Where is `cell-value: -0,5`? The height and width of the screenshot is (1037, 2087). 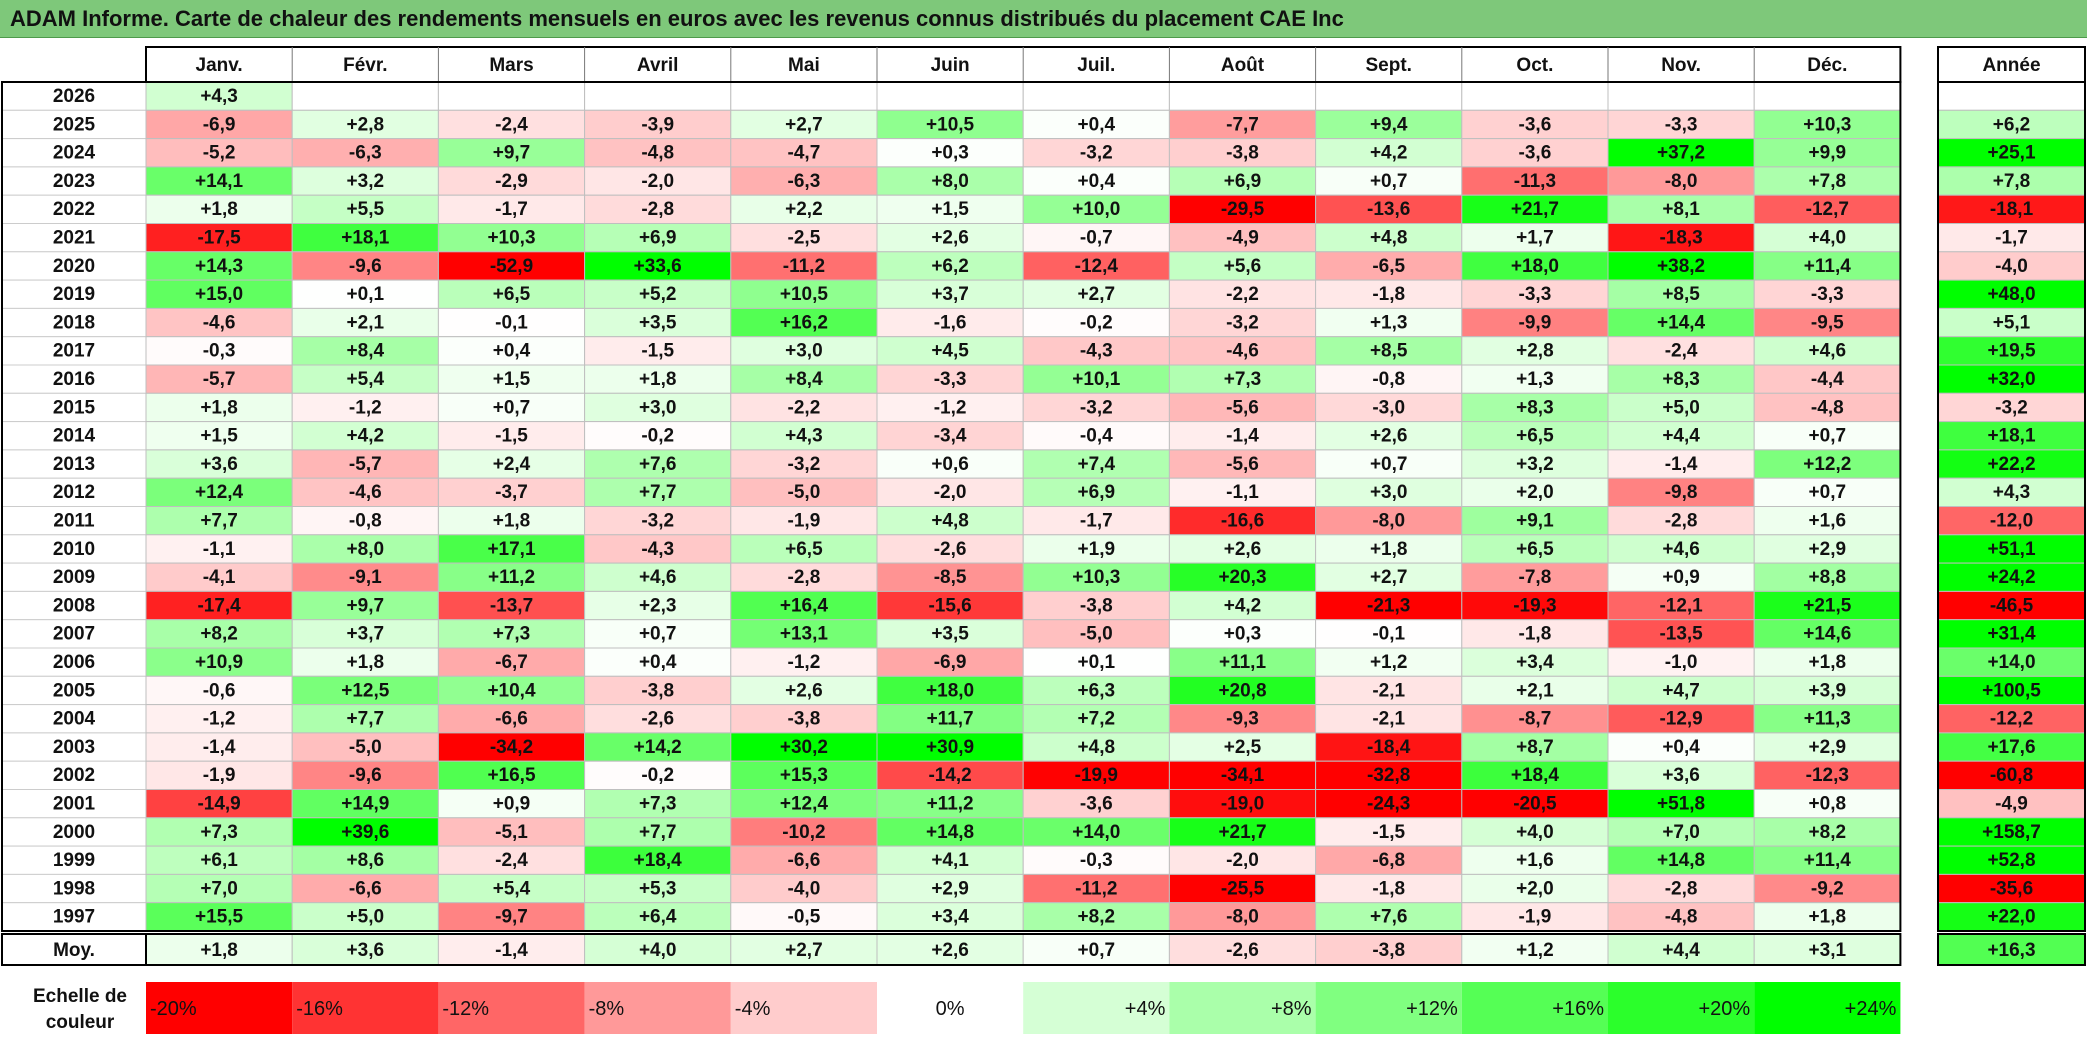 cell-value: -0,5 is located at coordinates (804, 917).